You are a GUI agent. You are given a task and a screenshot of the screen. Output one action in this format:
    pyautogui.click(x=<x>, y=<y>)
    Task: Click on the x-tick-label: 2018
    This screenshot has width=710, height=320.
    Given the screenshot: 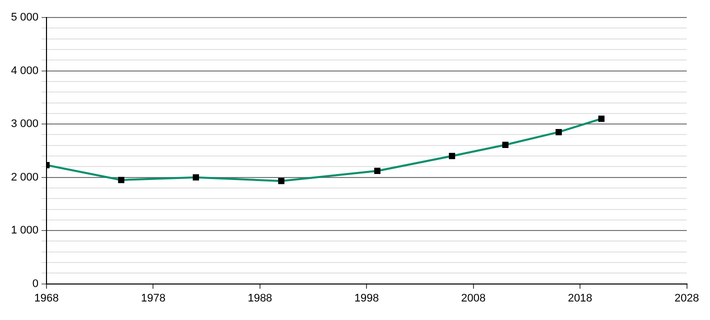 What is the action you would take?
    pyautogui.click(x=580, y=298)
    